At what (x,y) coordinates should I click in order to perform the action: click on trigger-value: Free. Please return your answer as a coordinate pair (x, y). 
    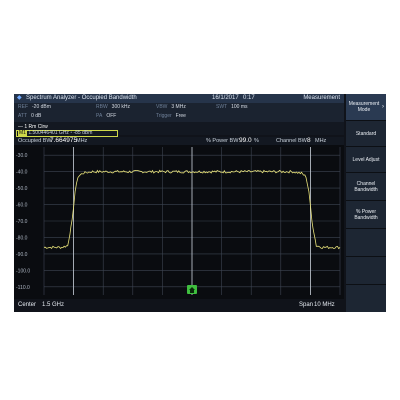
    Looking at the image, I should click on (180, 116).